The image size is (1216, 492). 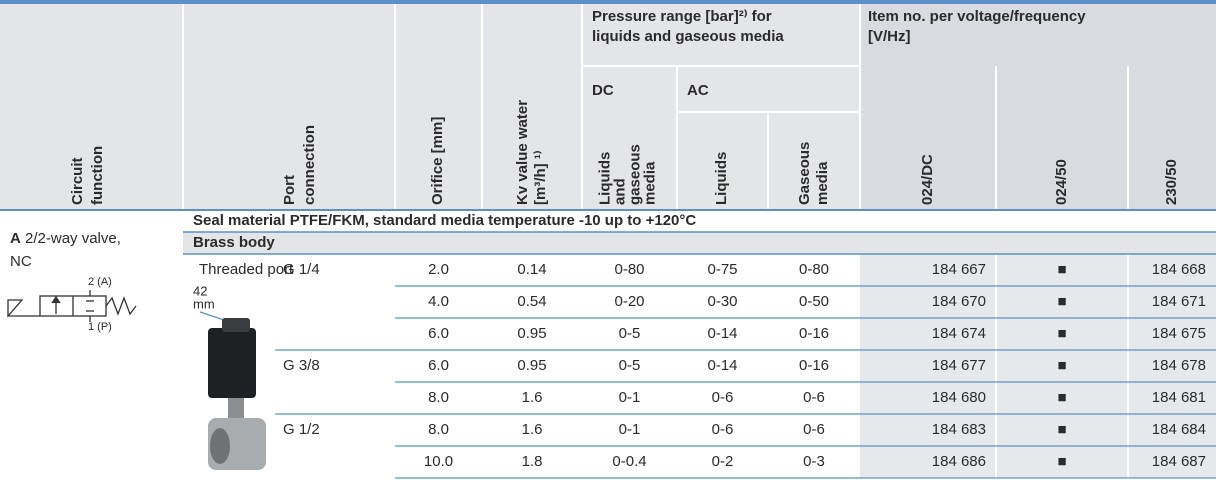 What do you see at coordinates (21, 261) in the screenshot?
I see `circuit-label: NC` at bounding box center [21, 261].